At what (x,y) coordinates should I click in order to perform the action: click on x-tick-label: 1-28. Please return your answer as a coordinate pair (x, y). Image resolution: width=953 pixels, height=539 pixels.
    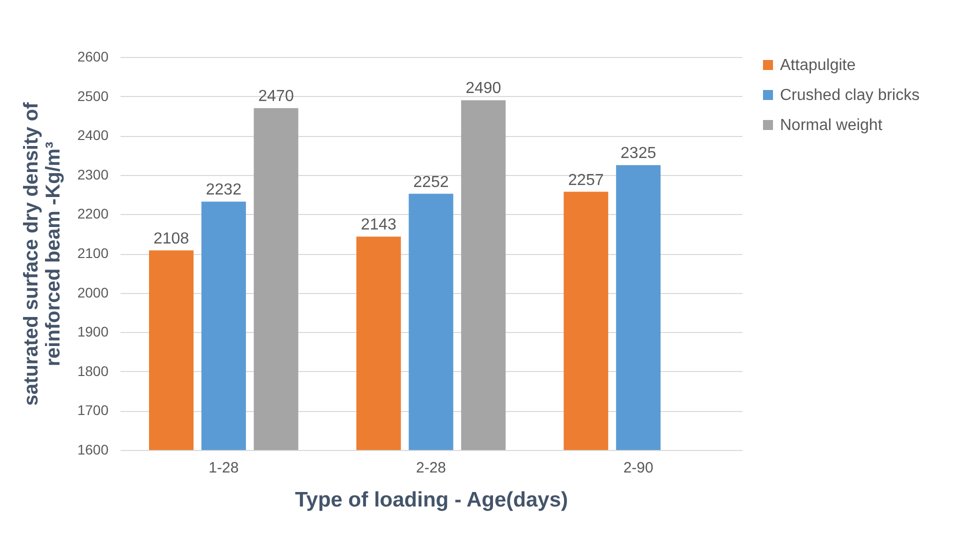
    Looking at the image, I should click on (223, 468).